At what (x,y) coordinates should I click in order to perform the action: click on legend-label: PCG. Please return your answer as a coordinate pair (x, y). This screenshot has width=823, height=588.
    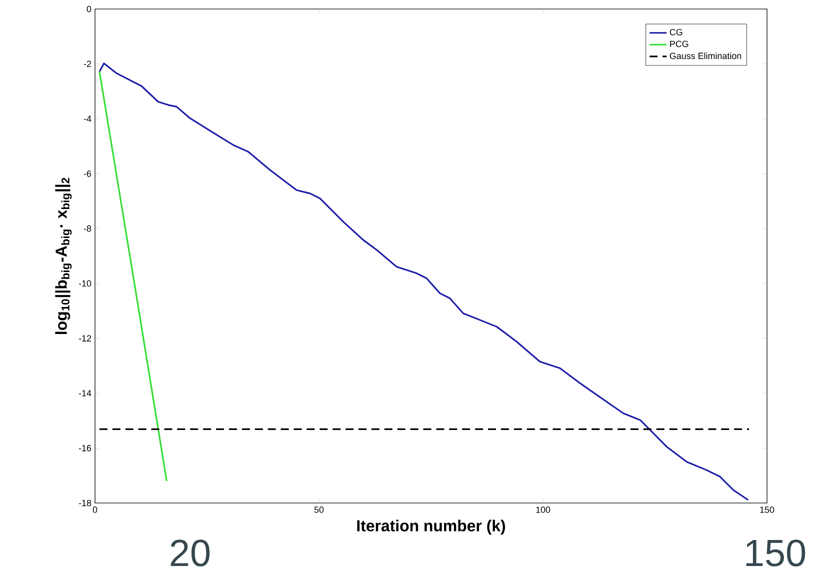
    Looking at the image, I should click on (679, 44).